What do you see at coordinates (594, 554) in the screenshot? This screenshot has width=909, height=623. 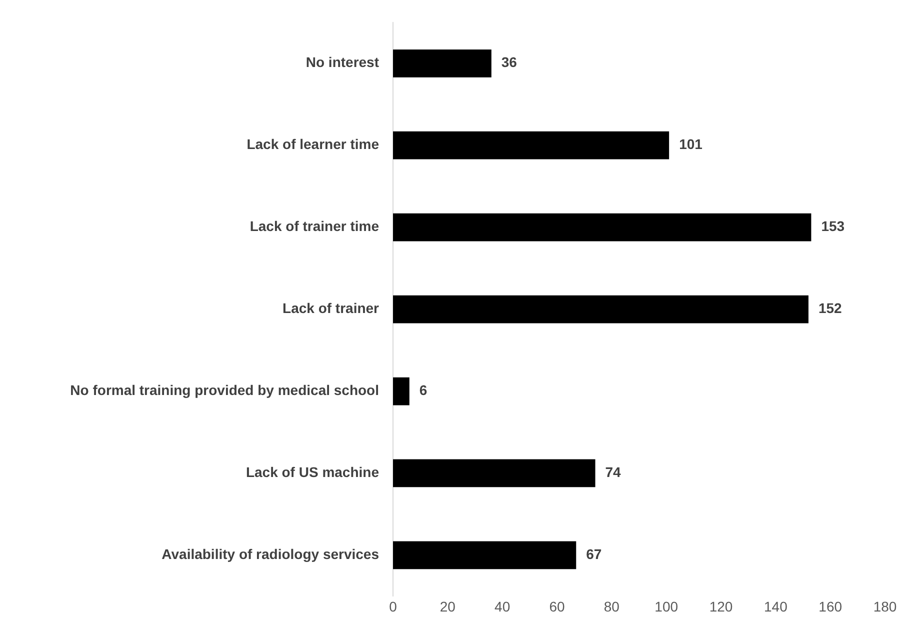 I see `data-label: 67` at bounding box center [594, 554].